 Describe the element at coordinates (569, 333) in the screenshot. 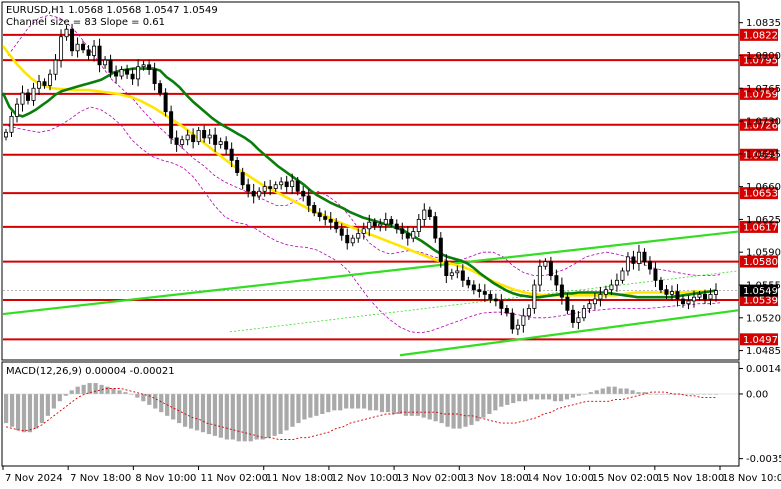

I see `channel-lower-line` at that location.